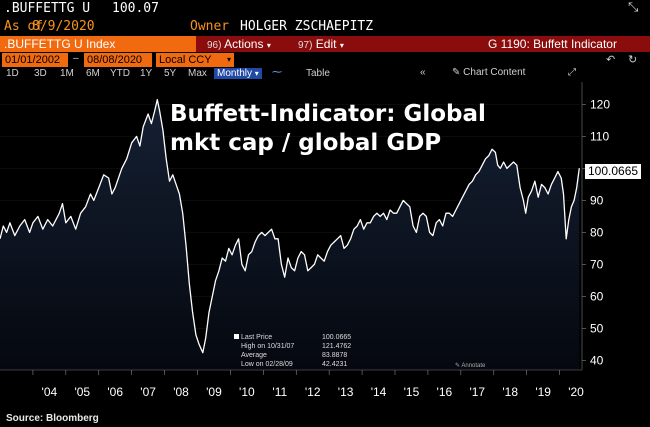  What do you see at coordinates (597, 328) in the screenshot?
I see `y-tick-label: 50` at bounding box center [597, 328].